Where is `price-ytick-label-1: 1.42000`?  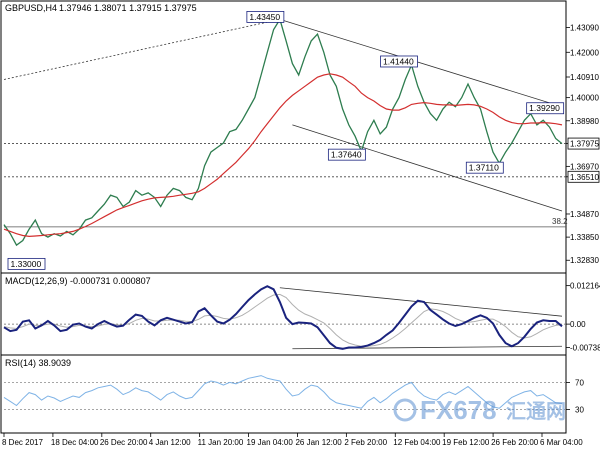
price-ytick-label-1: 1.42000 is located at coordinates (584, 52).